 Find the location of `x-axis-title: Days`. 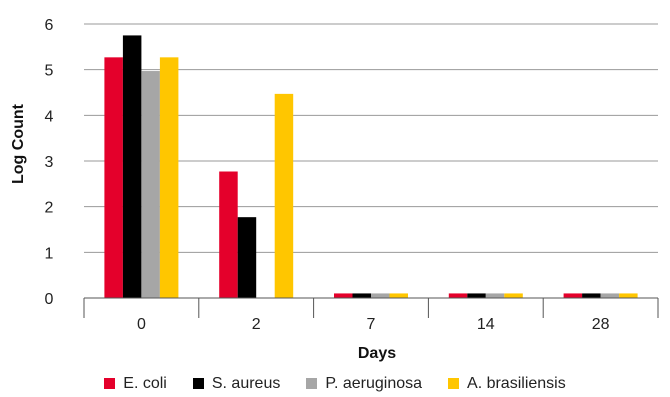

x-axis-title: Days is located at coordinates (377, 353).